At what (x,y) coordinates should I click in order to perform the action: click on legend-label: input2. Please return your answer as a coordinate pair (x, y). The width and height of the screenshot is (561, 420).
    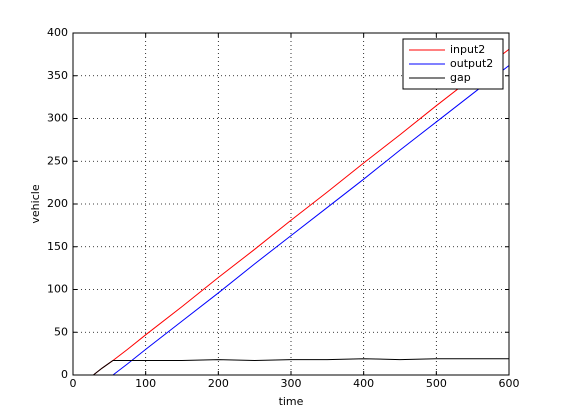
    Looking at the image, I should click on (467, 49).